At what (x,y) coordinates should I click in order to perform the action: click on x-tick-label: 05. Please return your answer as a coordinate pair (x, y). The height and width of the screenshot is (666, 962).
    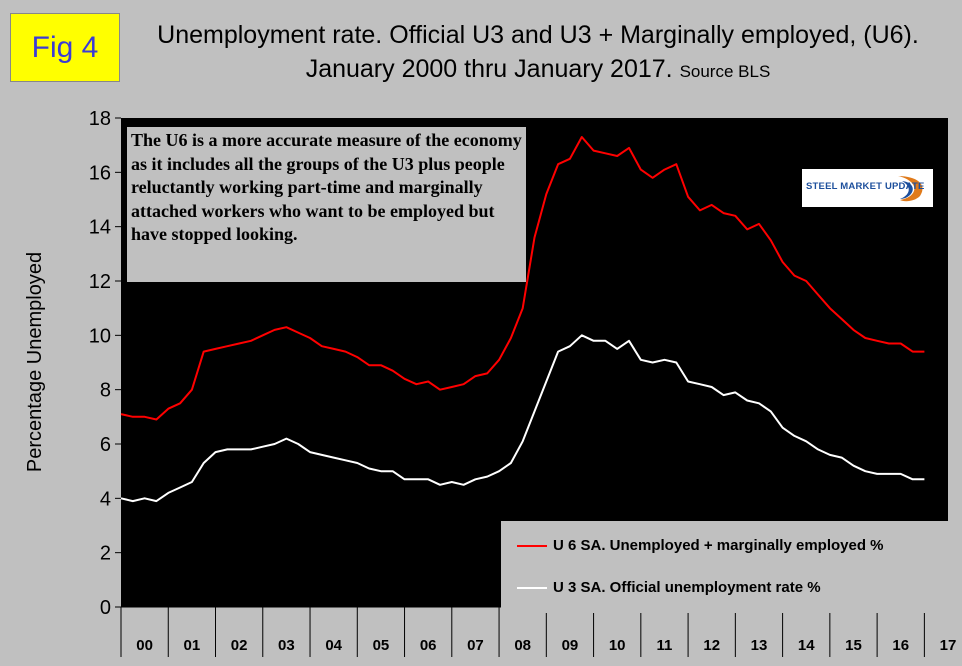
    Looking at the image, I should click on (381, 645).